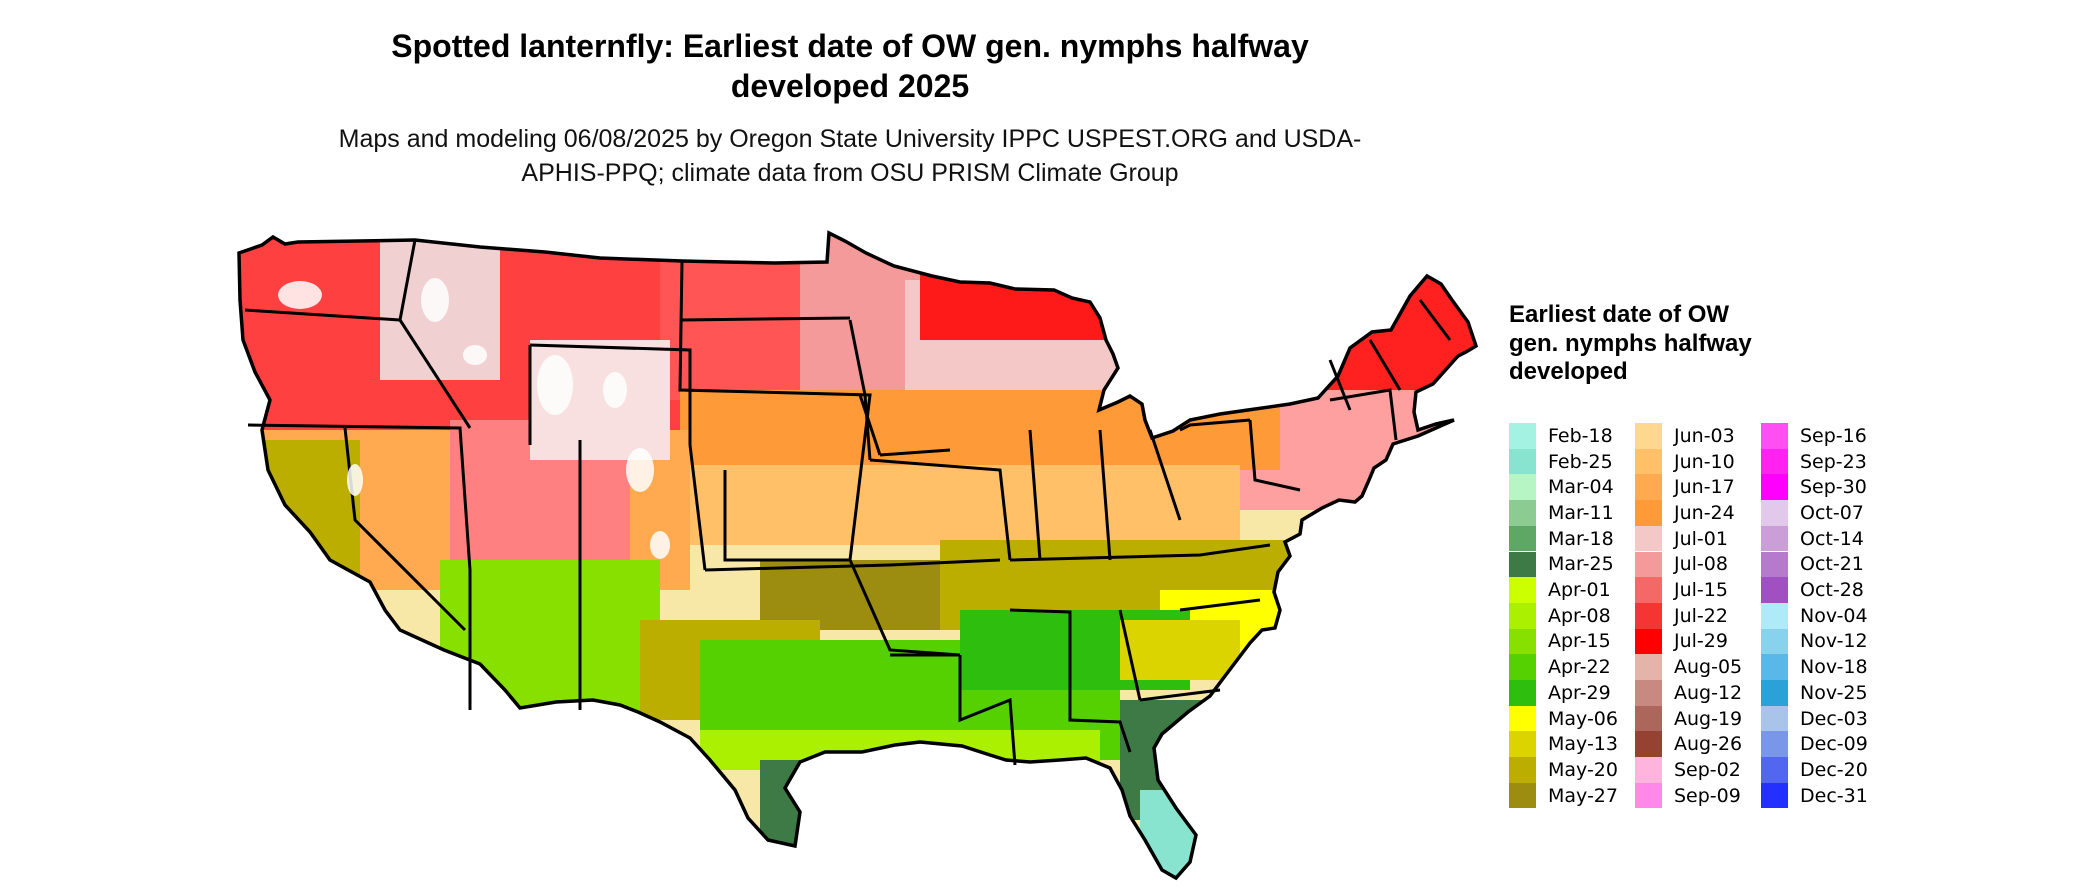  I want to click on legend-item: Apr-22, so click(1560, 667).